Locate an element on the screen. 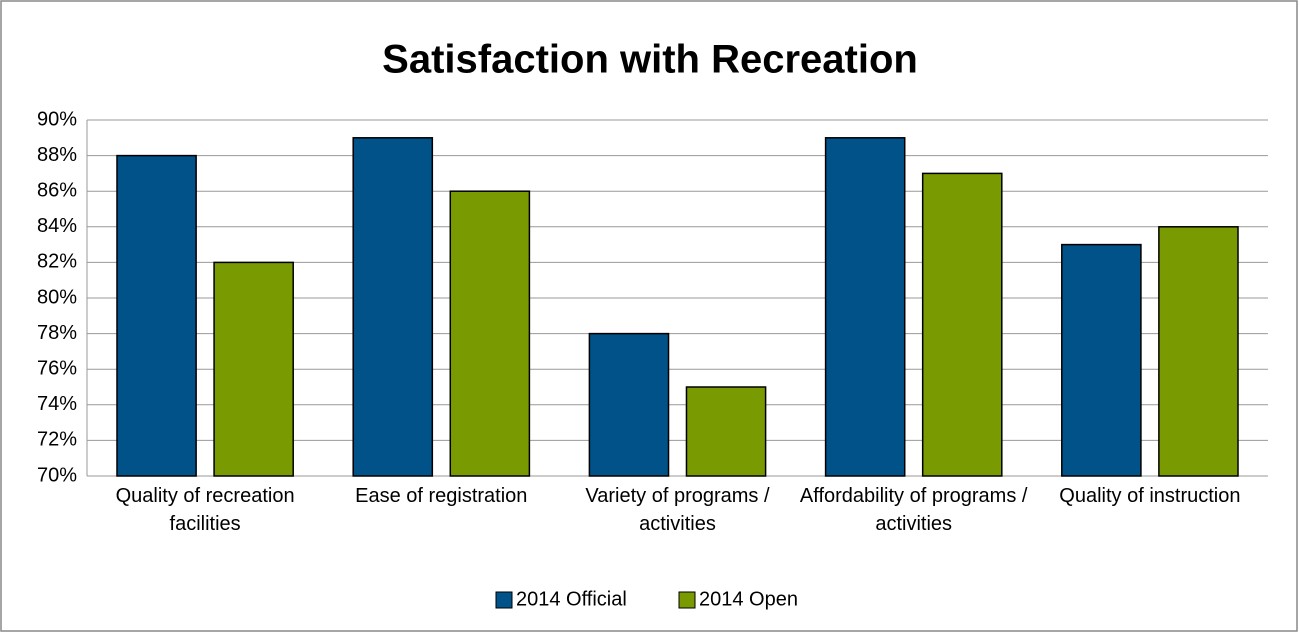 The height and width of the screenshot is (633, 1299). y-tick-label: 74% is located at coordinates (57, 404).